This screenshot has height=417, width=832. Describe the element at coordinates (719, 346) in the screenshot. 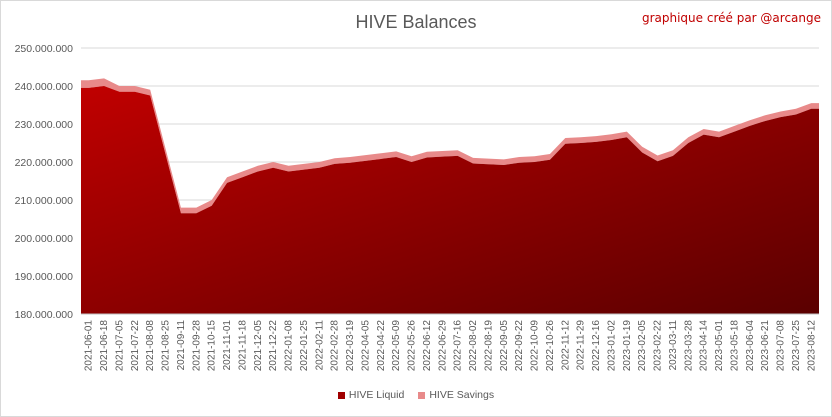

I see `x-tick-label: 2023-05-01` at that location.